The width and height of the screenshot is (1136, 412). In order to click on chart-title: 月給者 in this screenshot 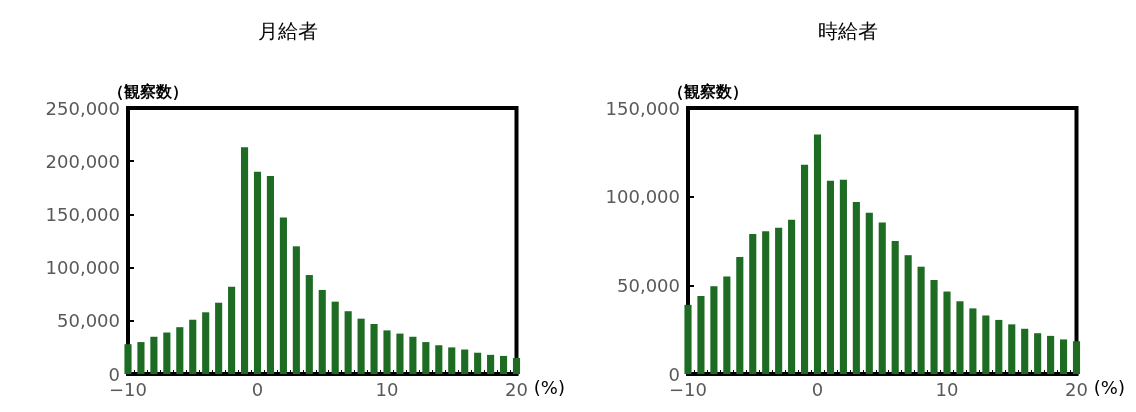, I will do `click(288, 31)`.